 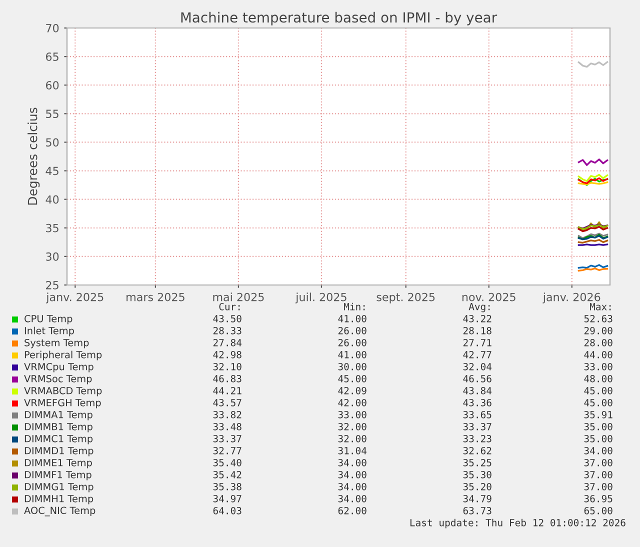 What do you see at coordinates (52, 56) in the screenshot?
I see `y-tick-label: 65` at bounding box center [52, 56].